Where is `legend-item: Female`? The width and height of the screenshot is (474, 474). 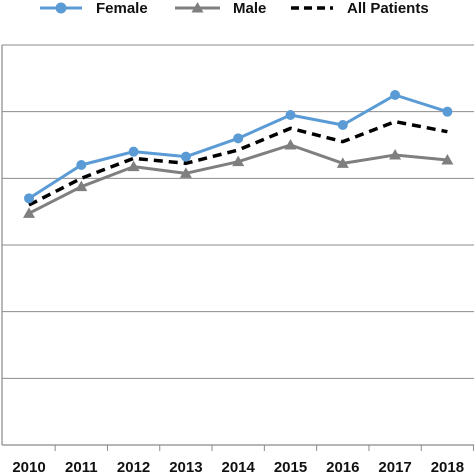 legend-item: Female is located at coordinates (94, 8).